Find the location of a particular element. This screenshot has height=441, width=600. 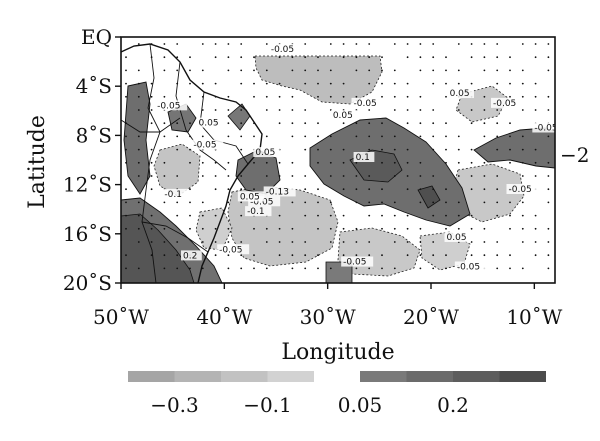

contour-label: -0.05 is located at coordinates (204, 146).